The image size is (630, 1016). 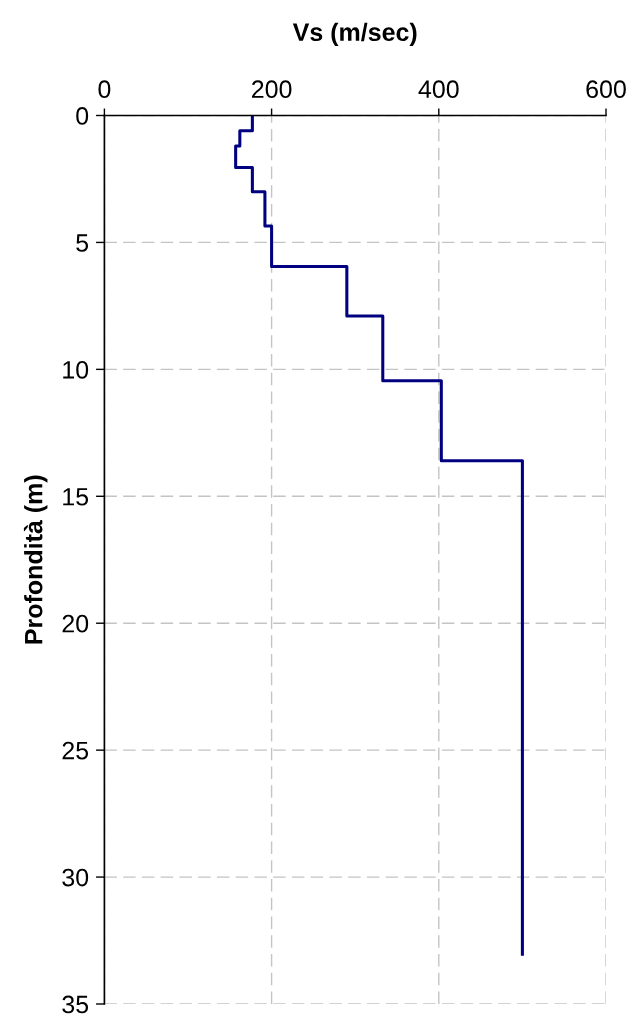 What do you see at coordinates (75, 623) in the screenshot?
I see `y-tick-label: 20` at bounding box center [75, 623].